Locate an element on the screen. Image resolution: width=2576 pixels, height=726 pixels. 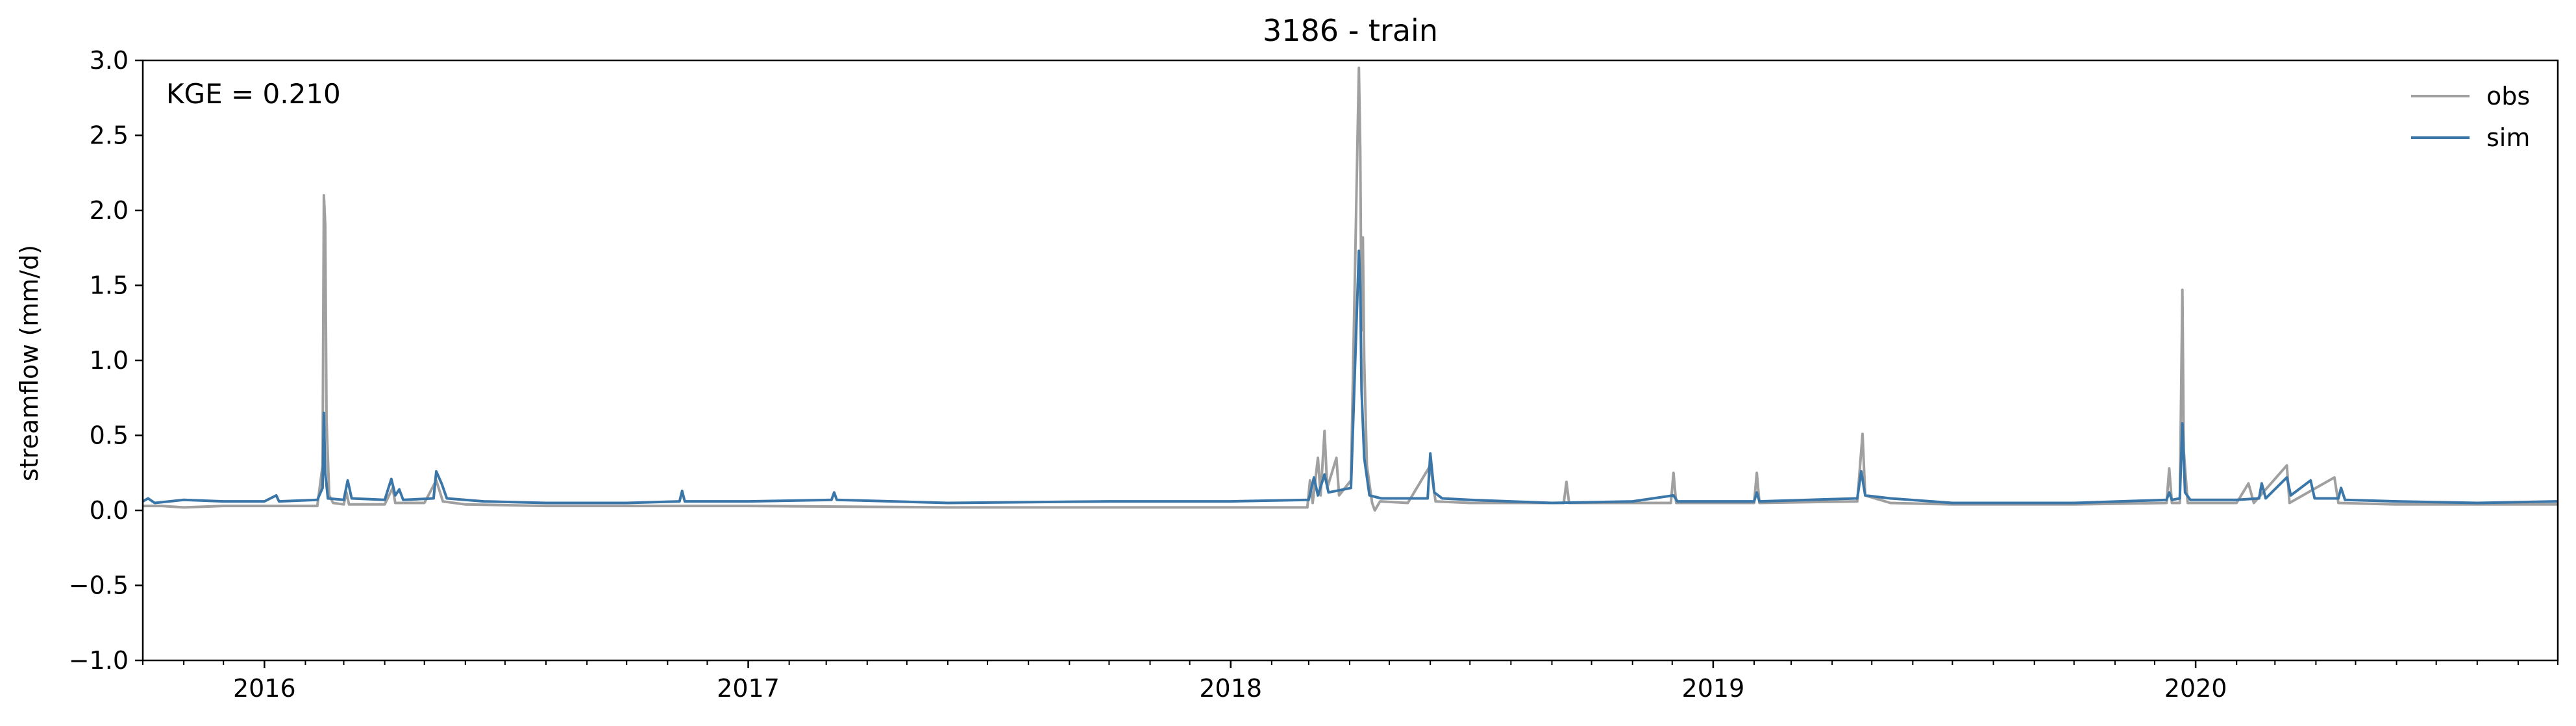
y-axis: −1.0 −0.5 0.0 0.5 1.0 1.5 2.0 2.5 3.0 is located at coordinates (106, 360).